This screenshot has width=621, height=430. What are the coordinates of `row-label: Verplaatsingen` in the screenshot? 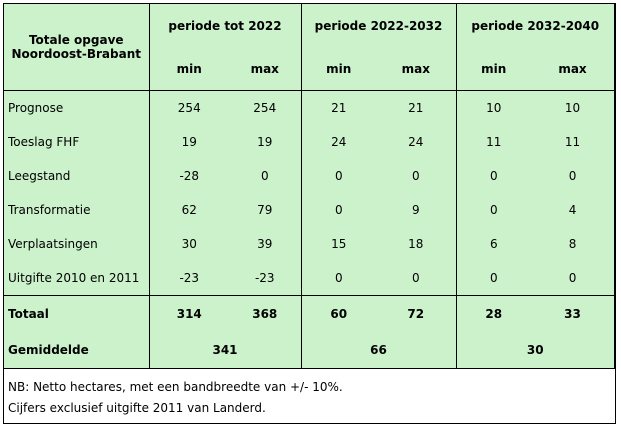 It's located at (77, 244).